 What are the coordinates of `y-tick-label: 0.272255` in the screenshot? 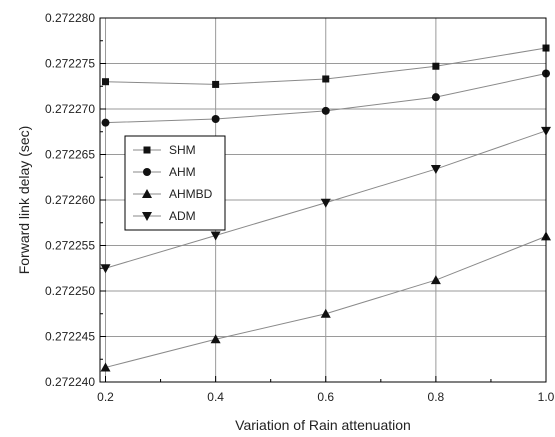 It's located at (70, 246).